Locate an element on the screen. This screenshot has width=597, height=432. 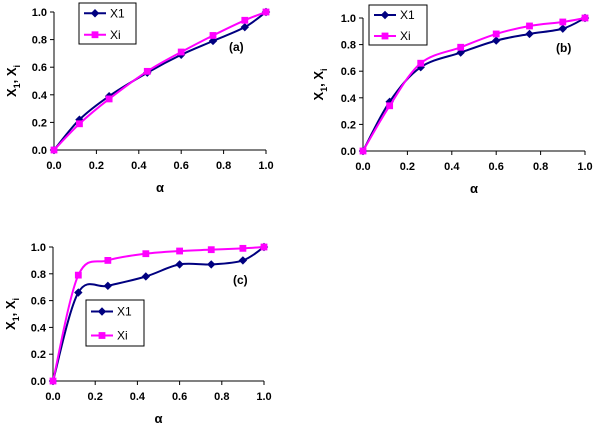
y-tick-label: 0.8 is located at coordinates (348, 46).